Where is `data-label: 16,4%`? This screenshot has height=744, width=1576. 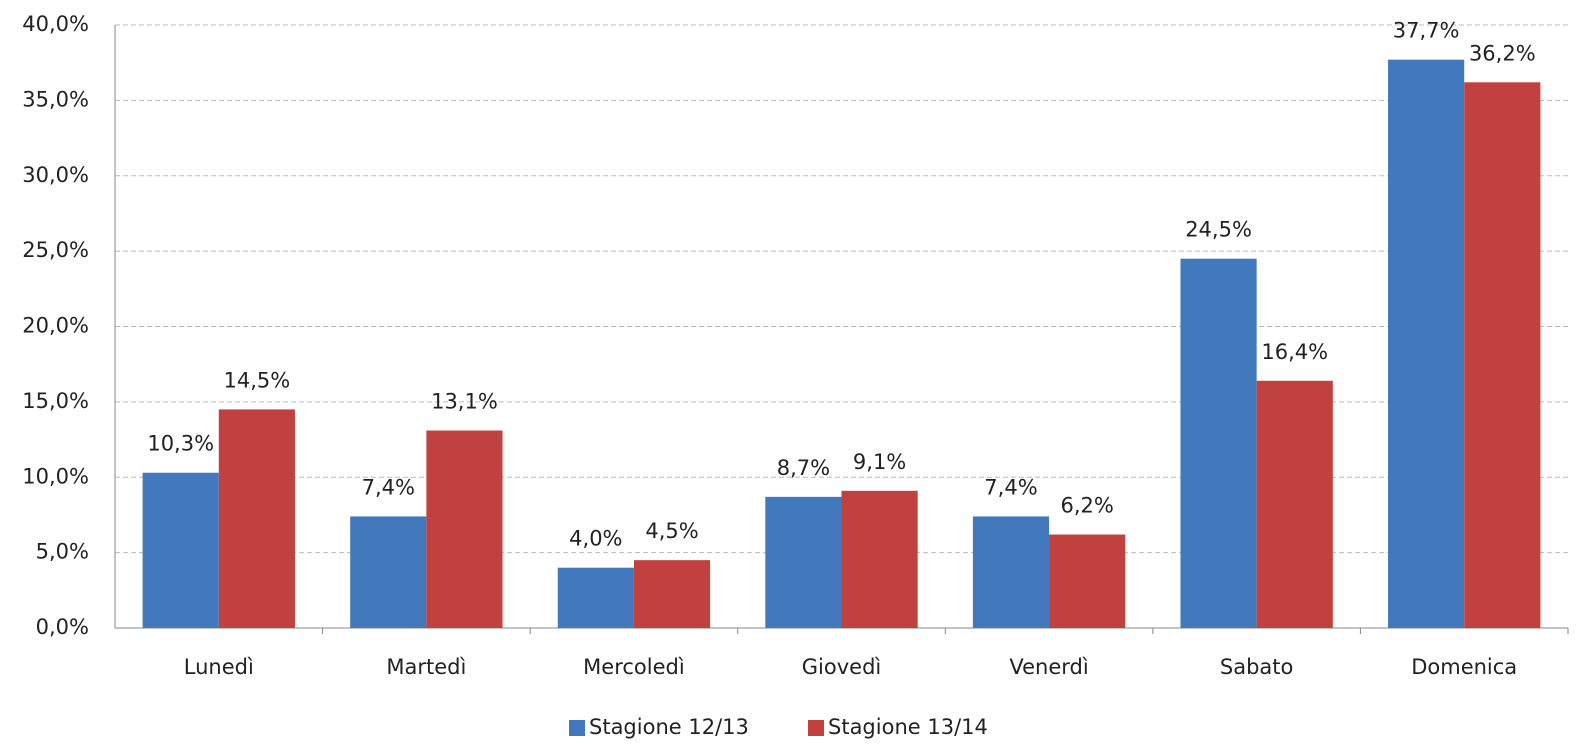
data-label: 16,4% is located at coordinates (1294, 352).